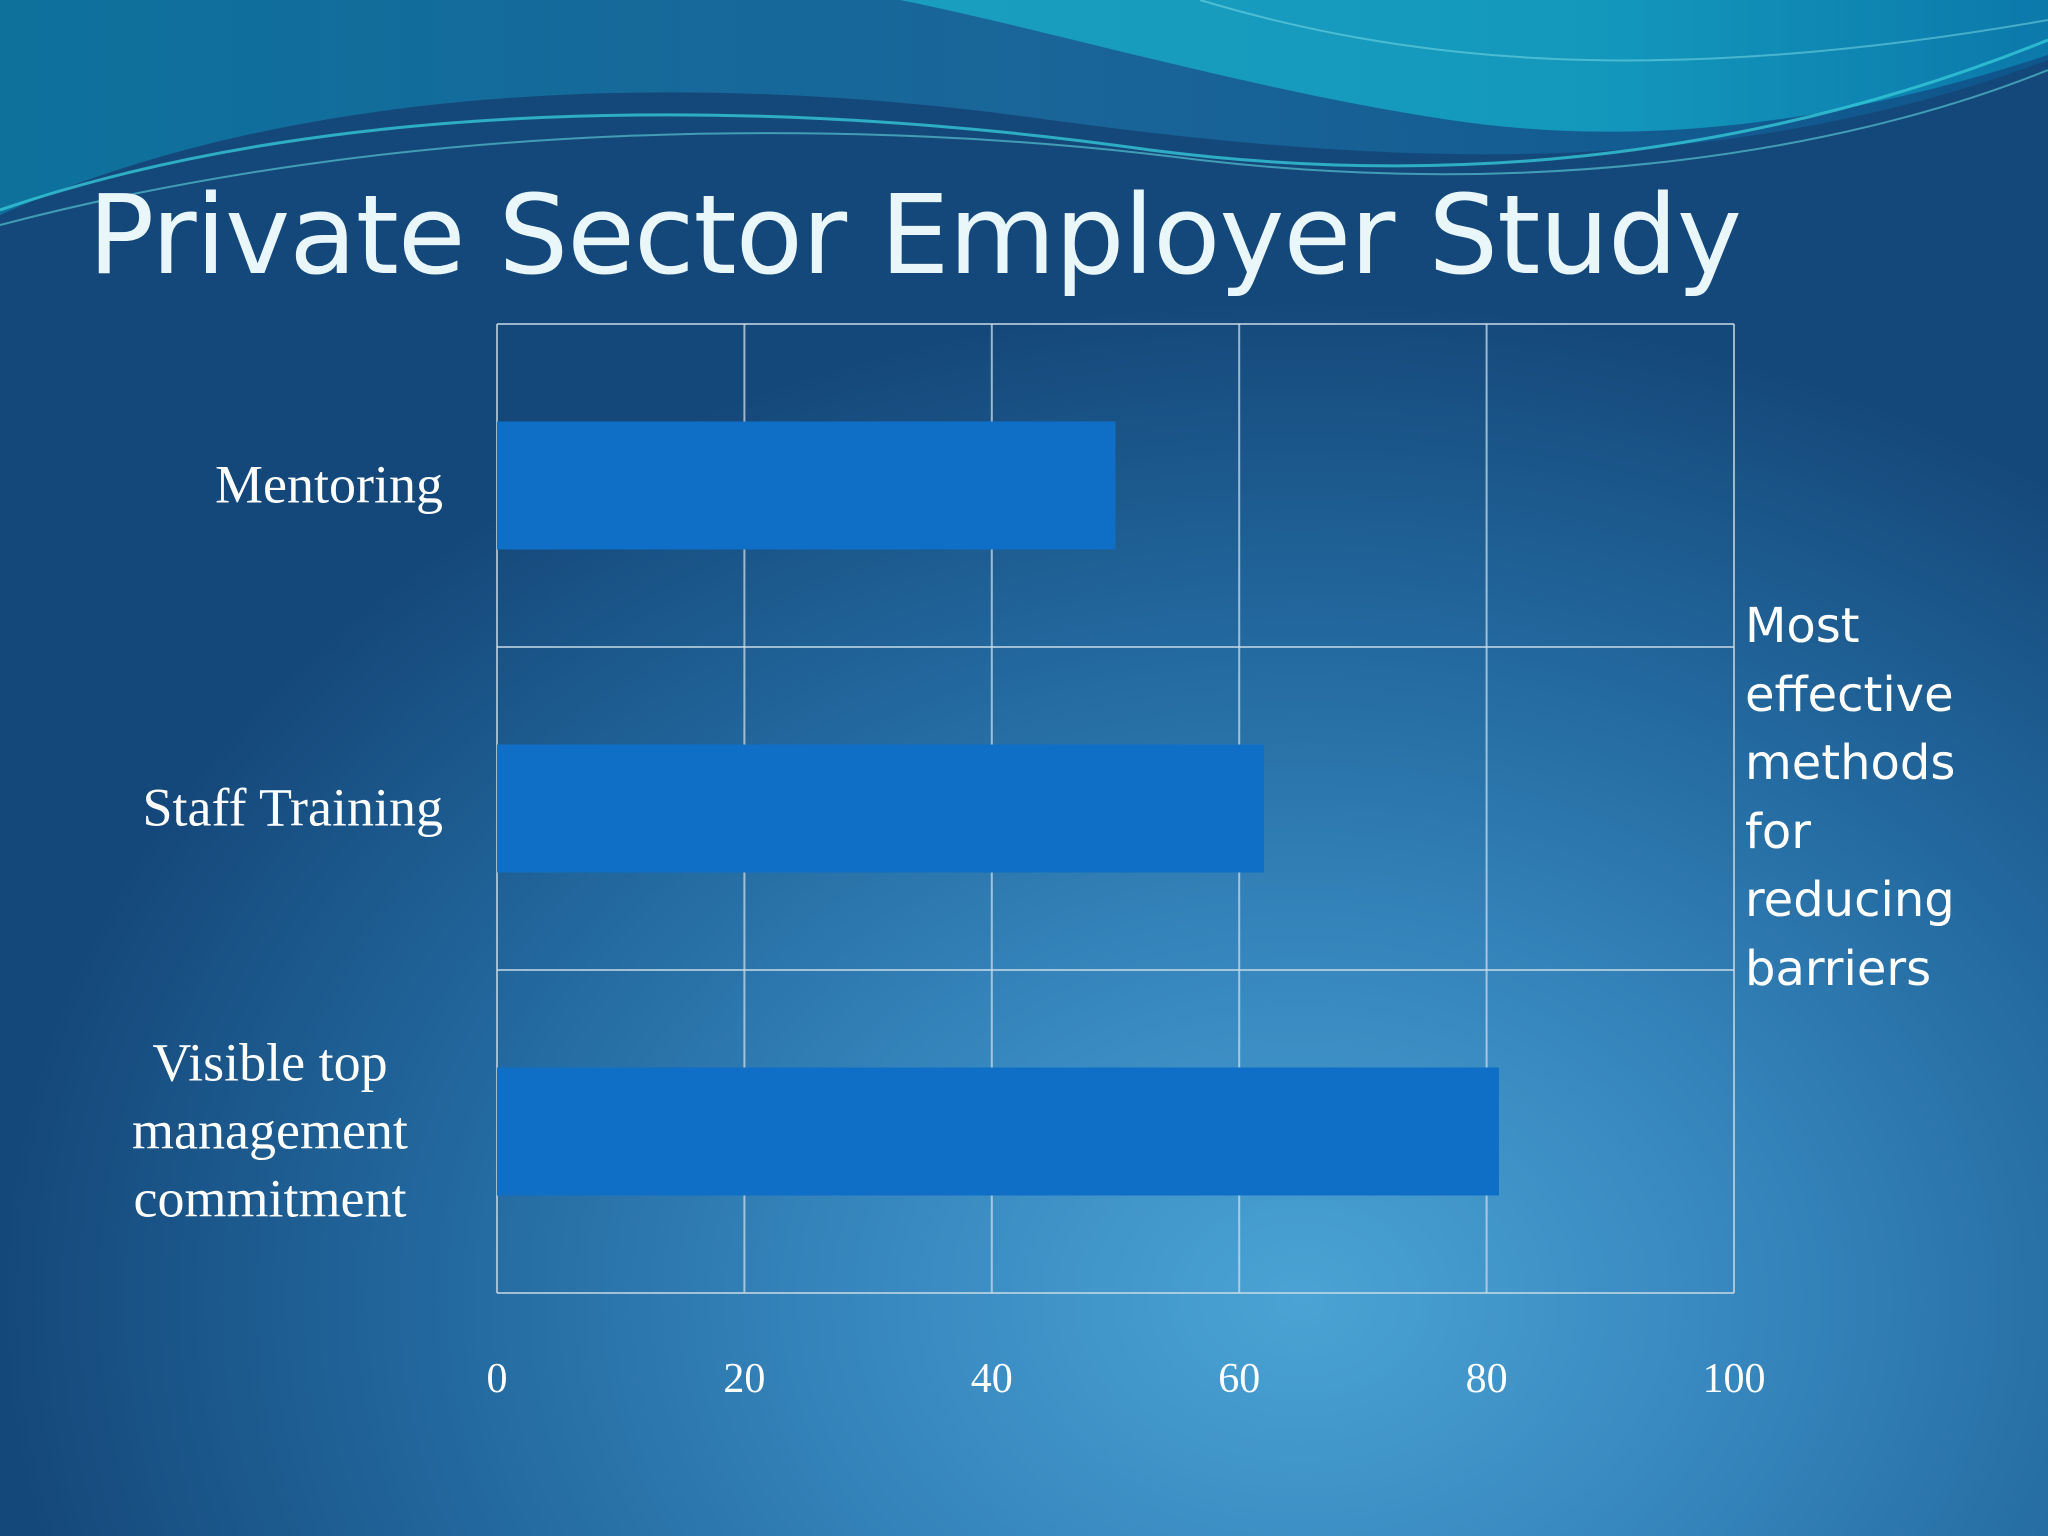 The height and width of the screenshot is (1536, 2048). I want to click on slide-title: Private Sector Employer Study, so click(915, 235).